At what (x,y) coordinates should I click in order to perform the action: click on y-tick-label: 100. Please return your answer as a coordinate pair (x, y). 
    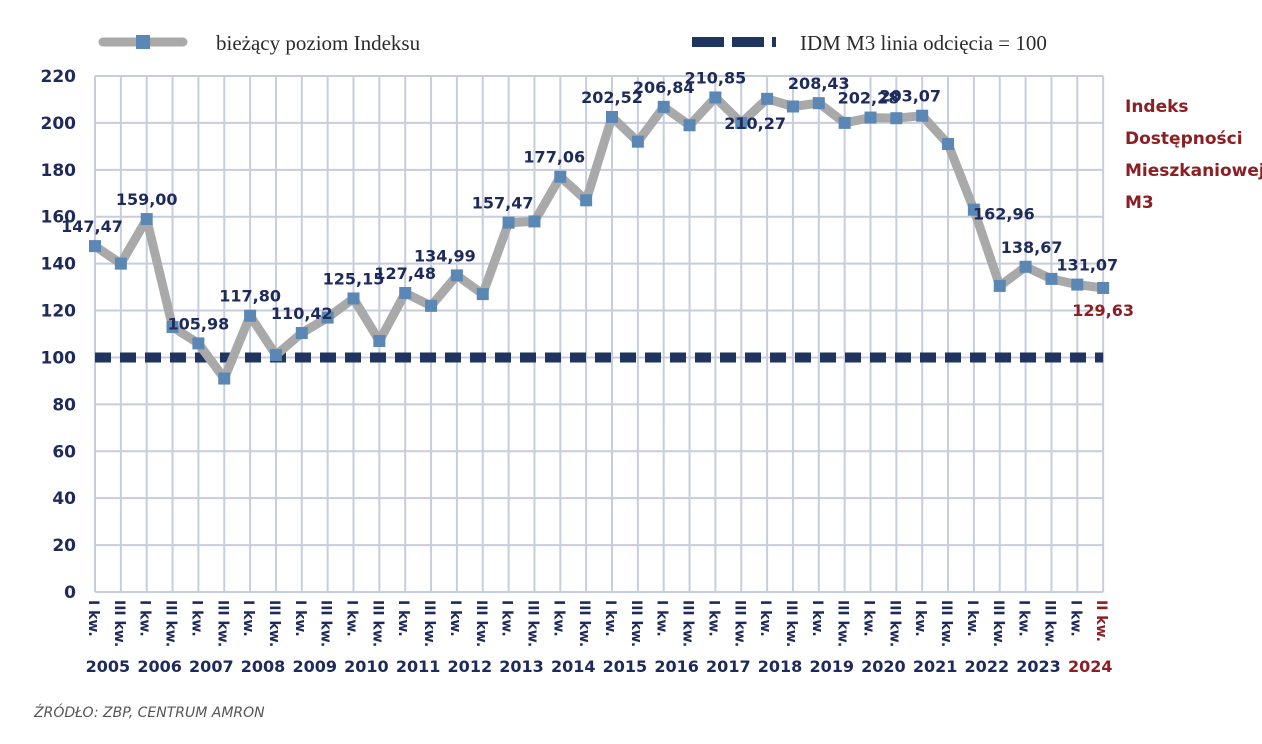
    Looking at the image, I should click on (59, 358).